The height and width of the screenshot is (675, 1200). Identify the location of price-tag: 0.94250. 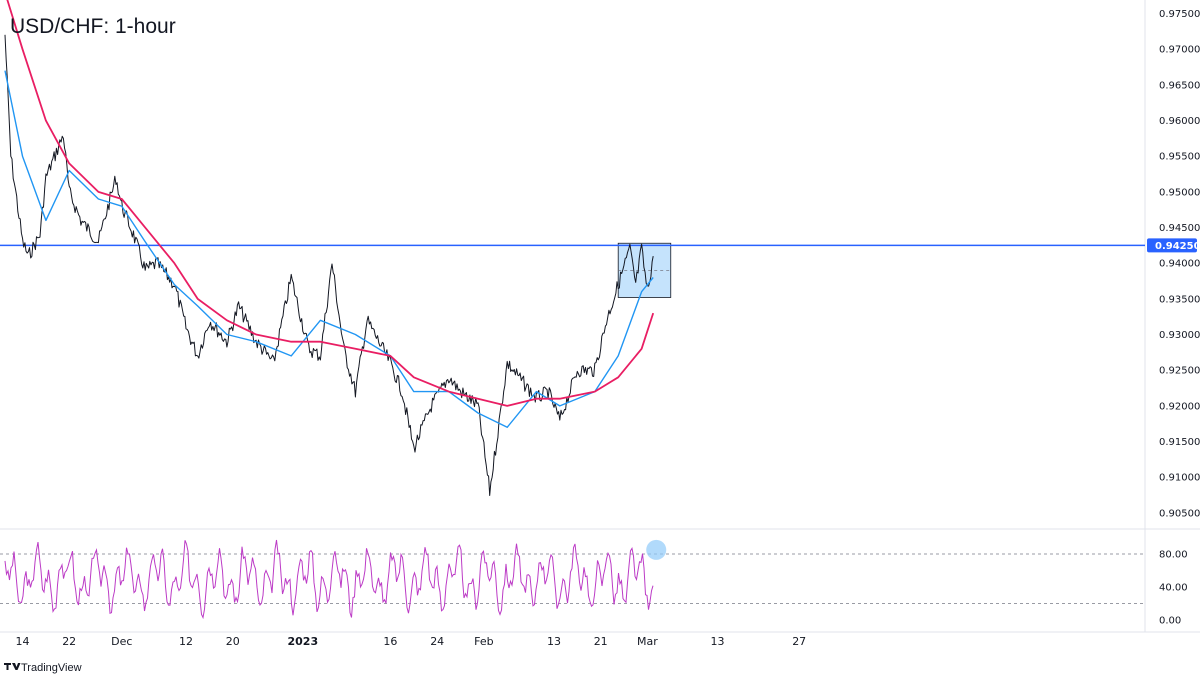
(1173, 245).